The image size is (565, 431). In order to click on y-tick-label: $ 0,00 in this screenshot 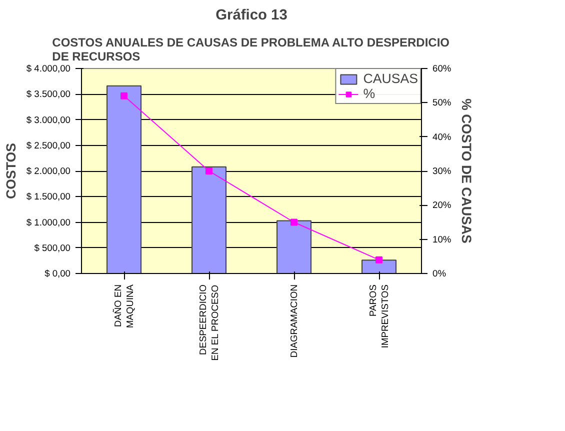, I will do `click(57, 273)`.